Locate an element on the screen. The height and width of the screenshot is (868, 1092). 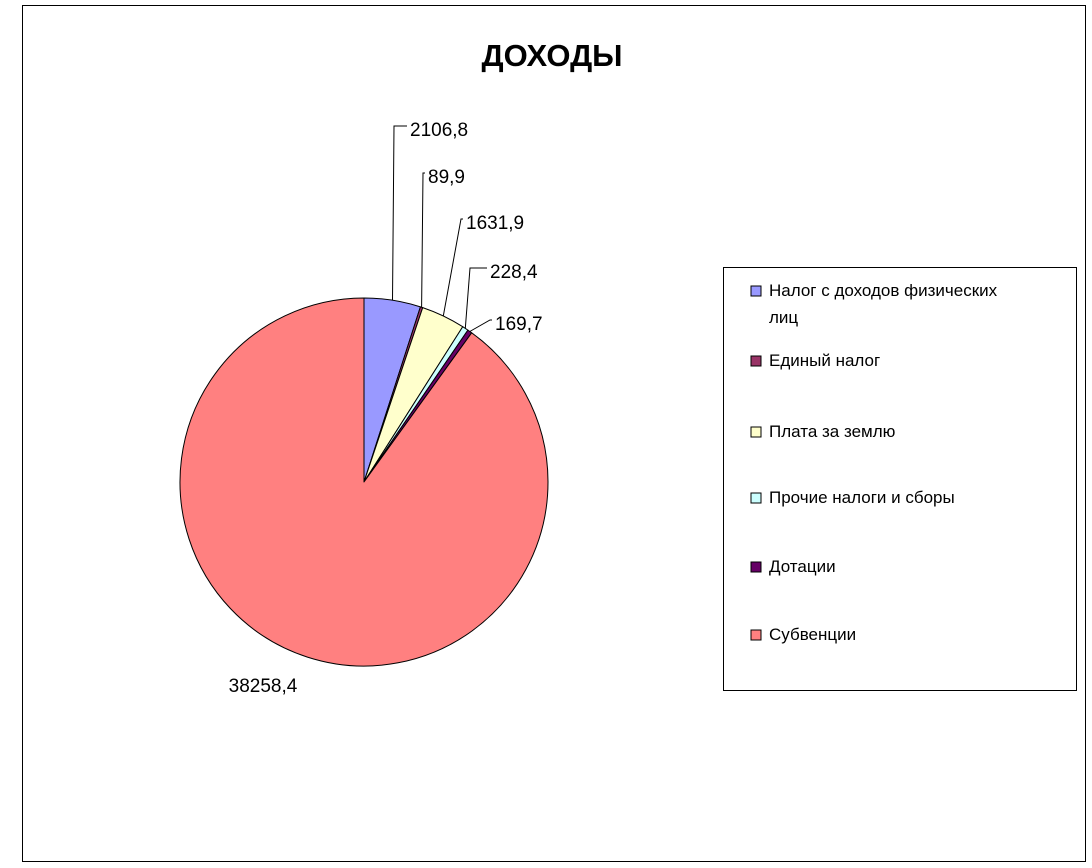
legend-label-4: Прочие налоги и сборы is located at coordinates (862, 497).